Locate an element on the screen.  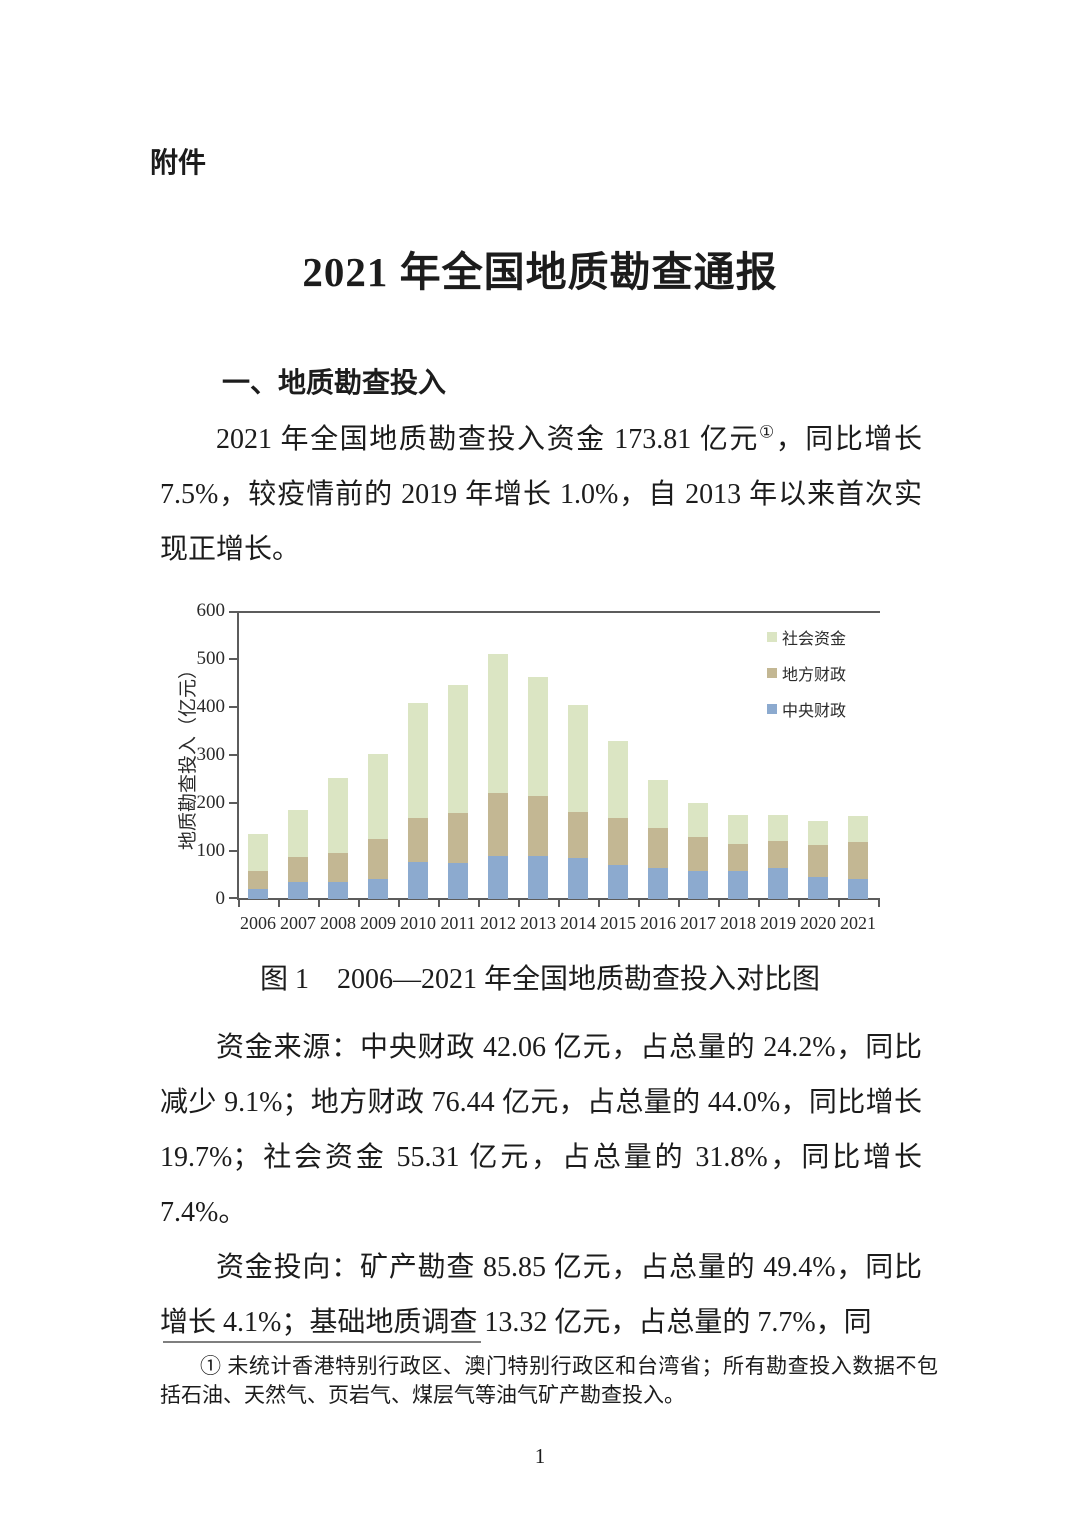
y-axis-tick-label: 200 is located at coordinates (211, 802).